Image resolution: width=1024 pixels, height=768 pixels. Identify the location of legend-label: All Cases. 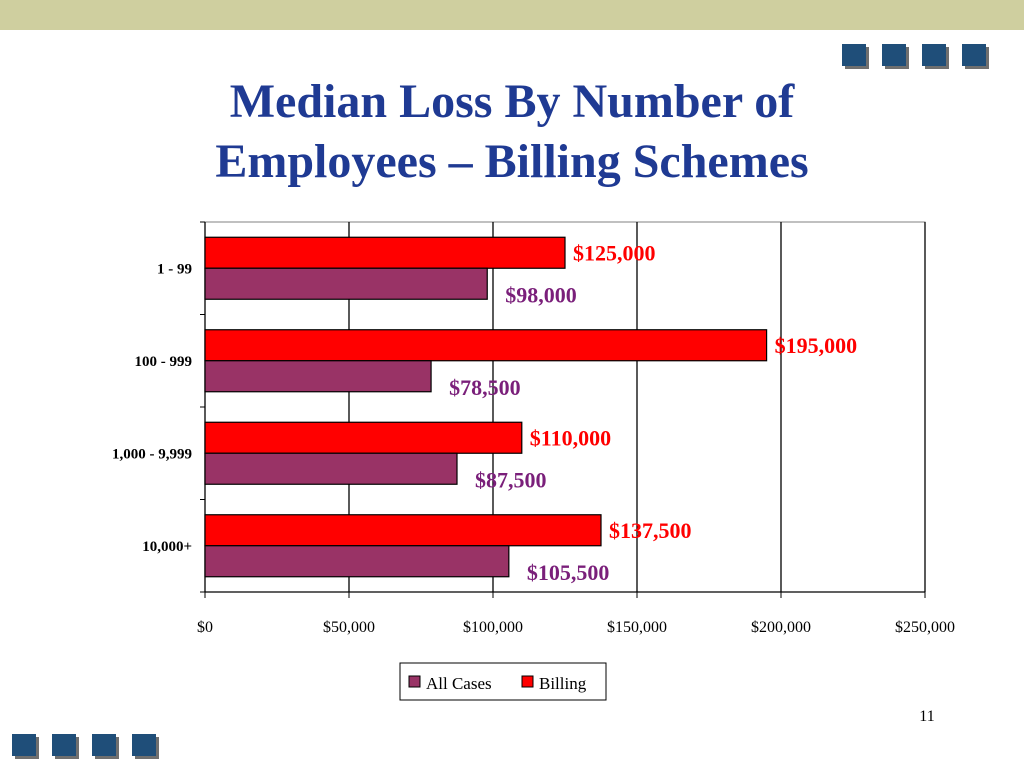
(459, 683).